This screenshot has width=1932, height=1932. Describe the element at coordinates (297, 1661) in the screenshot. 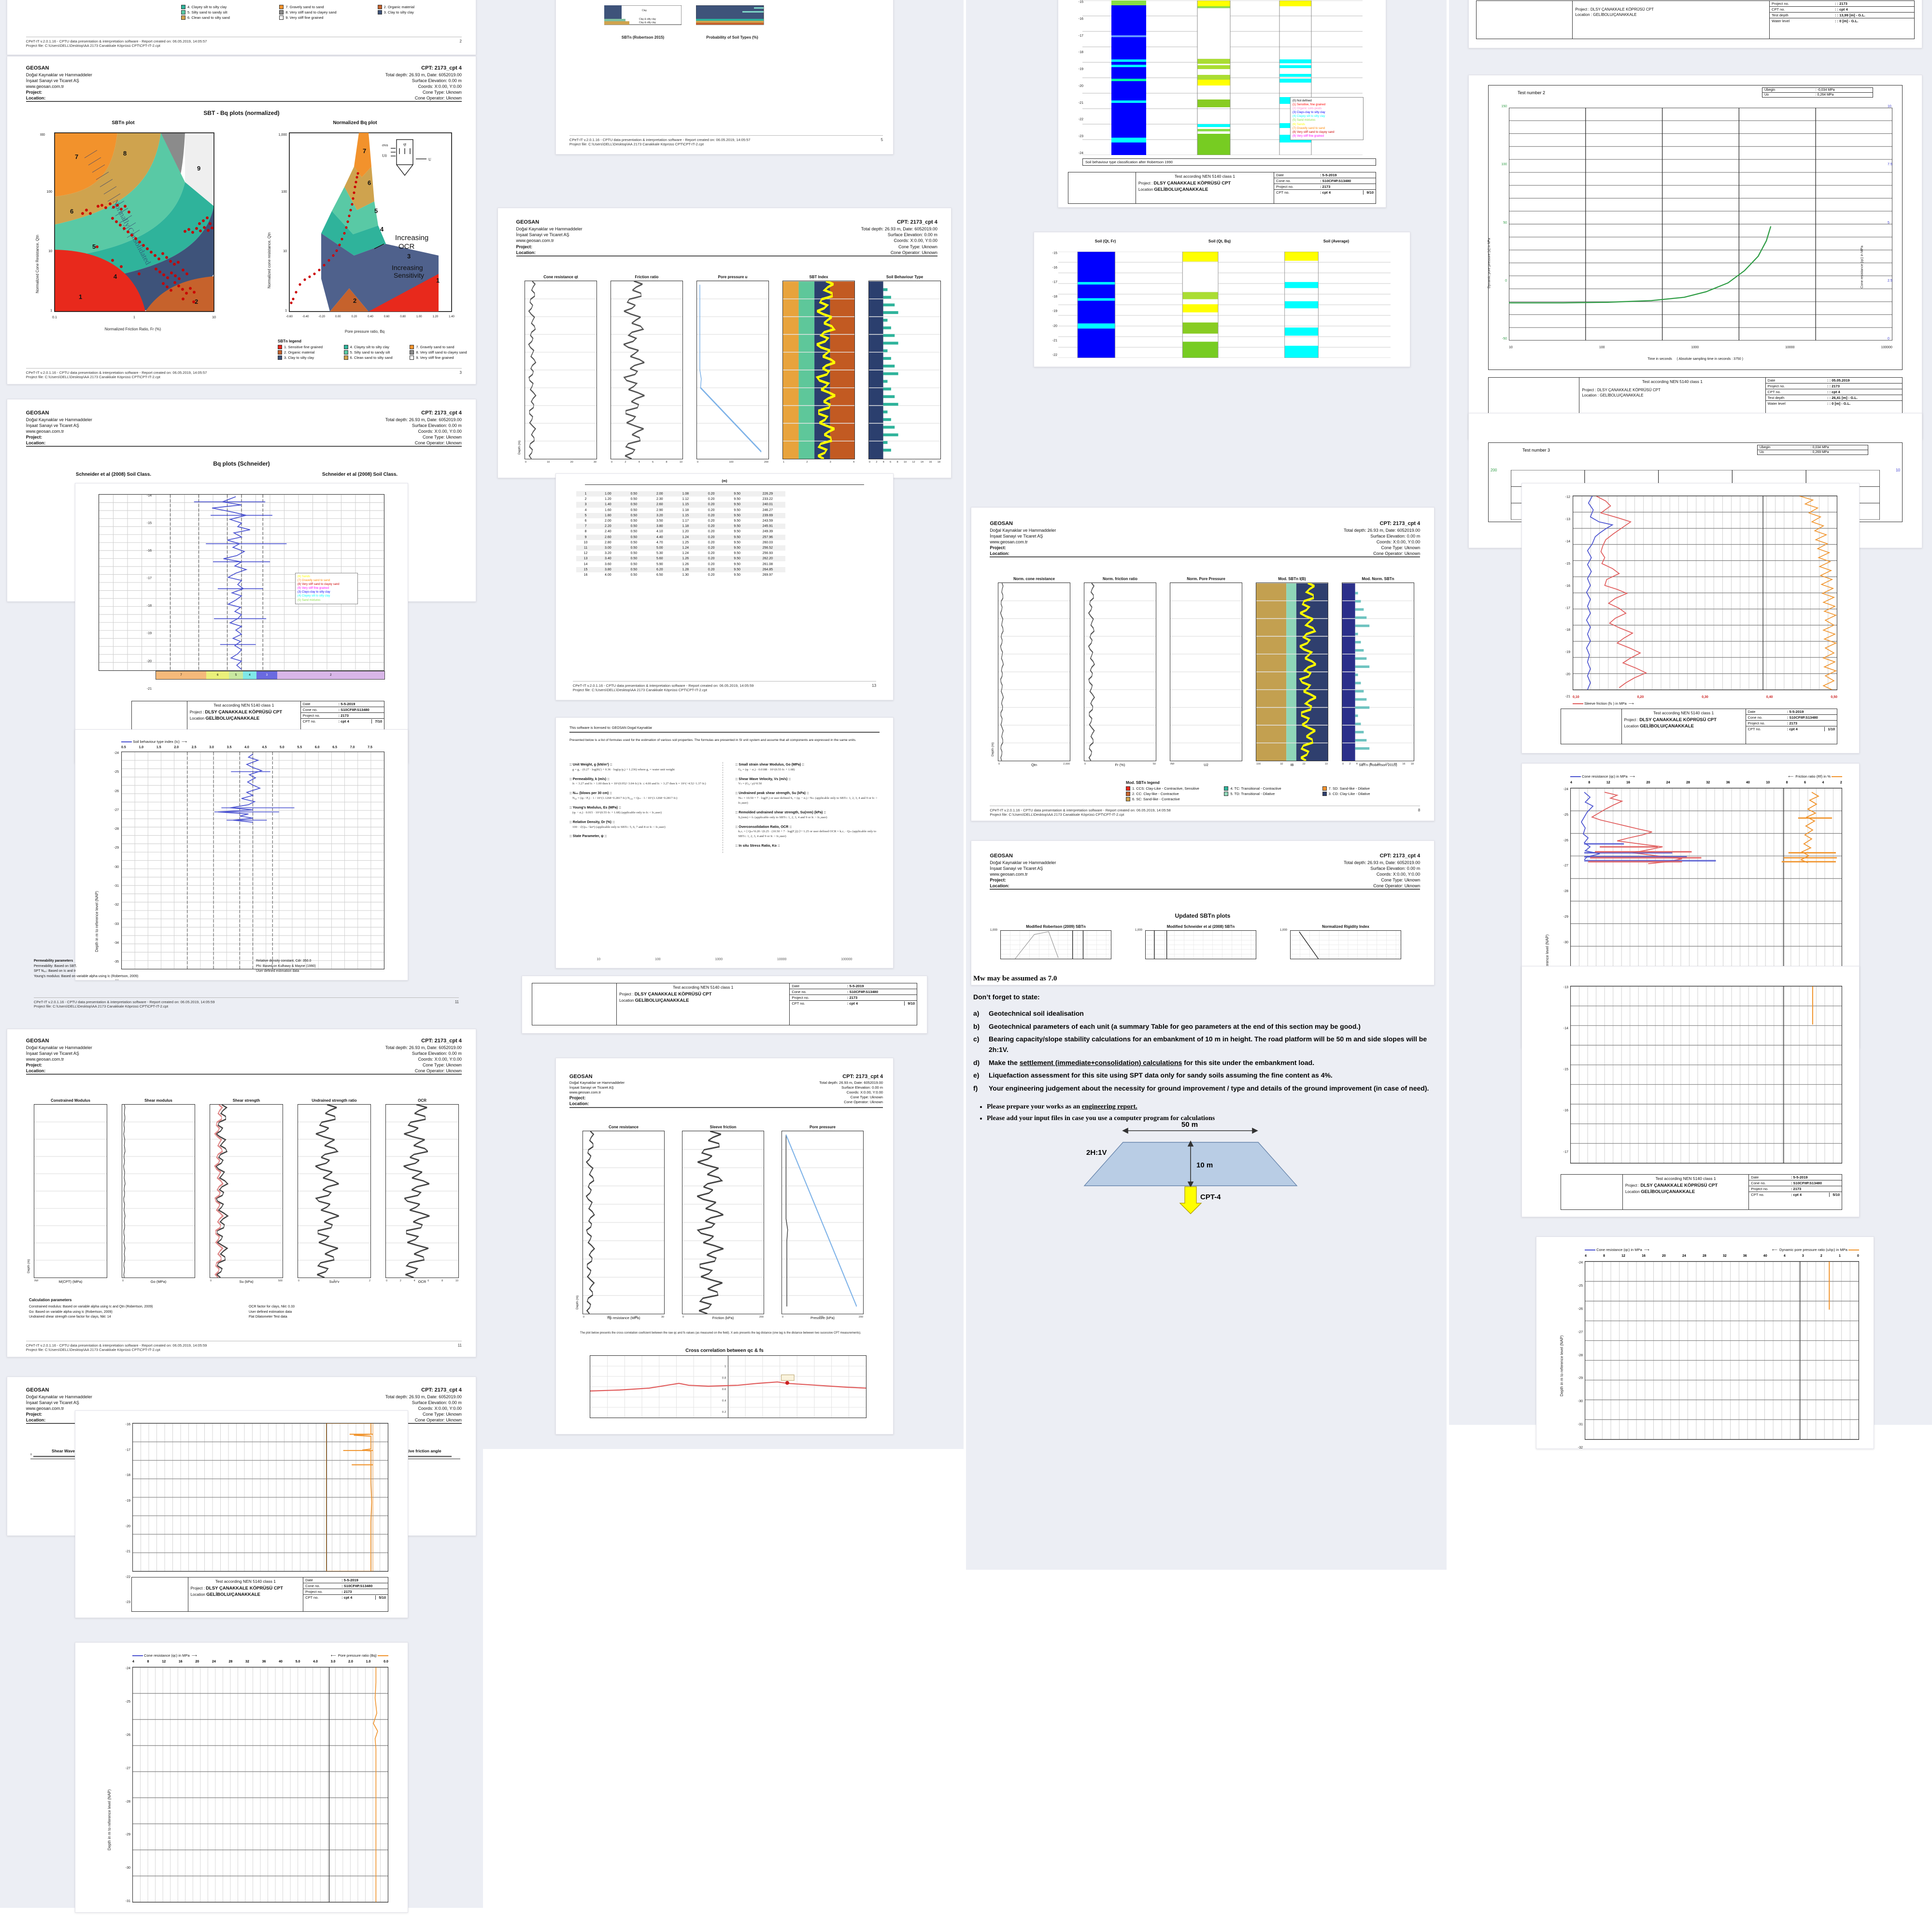

I see `tick-10: 5.0` at that location.